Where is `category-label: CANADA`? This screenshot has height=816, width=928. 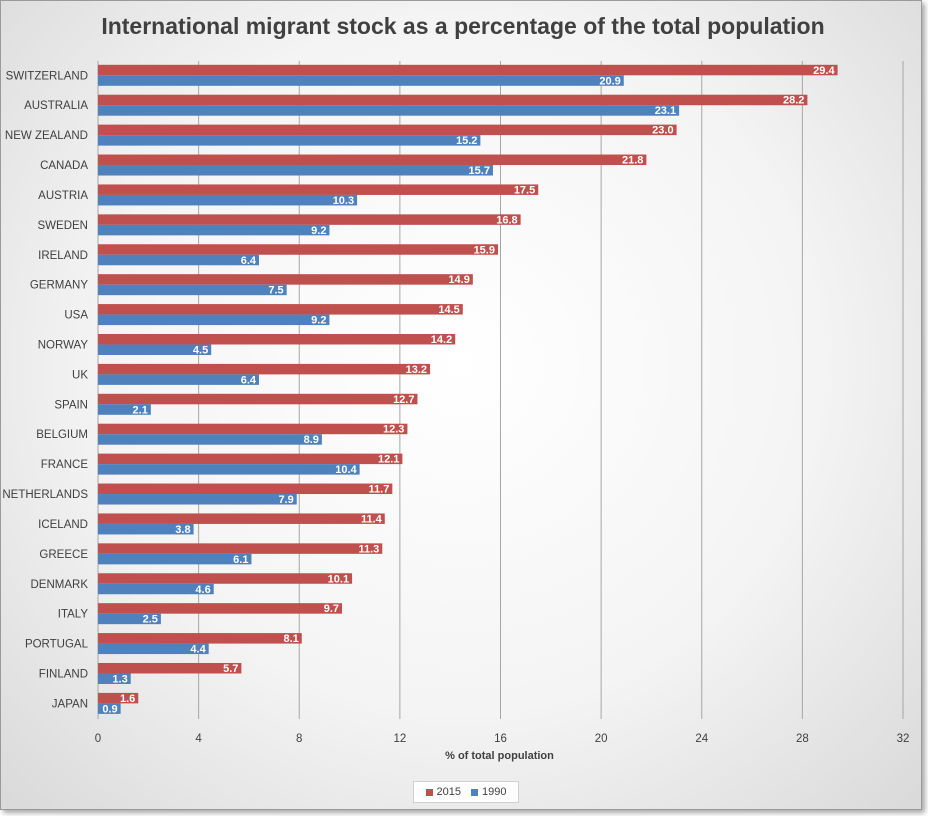
category-label: CANADA is located at coordinates (64, 166).